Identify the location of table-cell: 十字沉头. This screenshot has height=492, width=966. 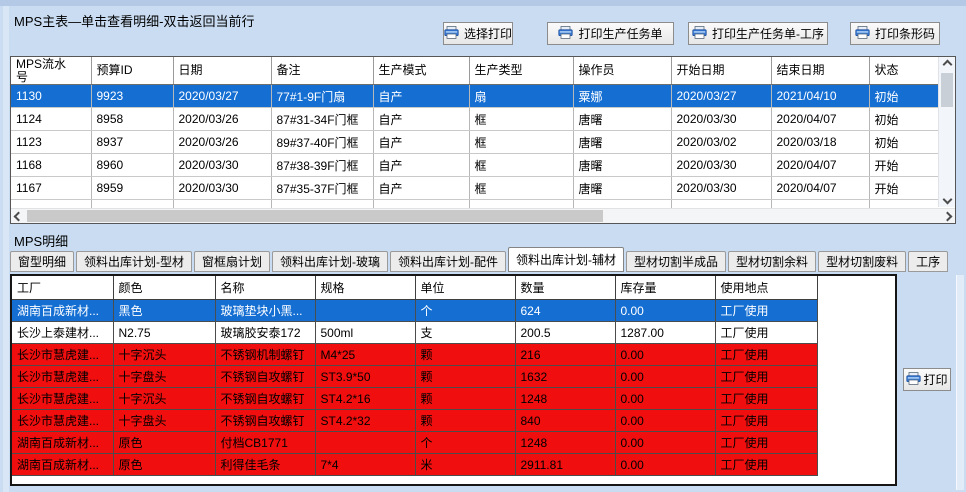
(164, 354).